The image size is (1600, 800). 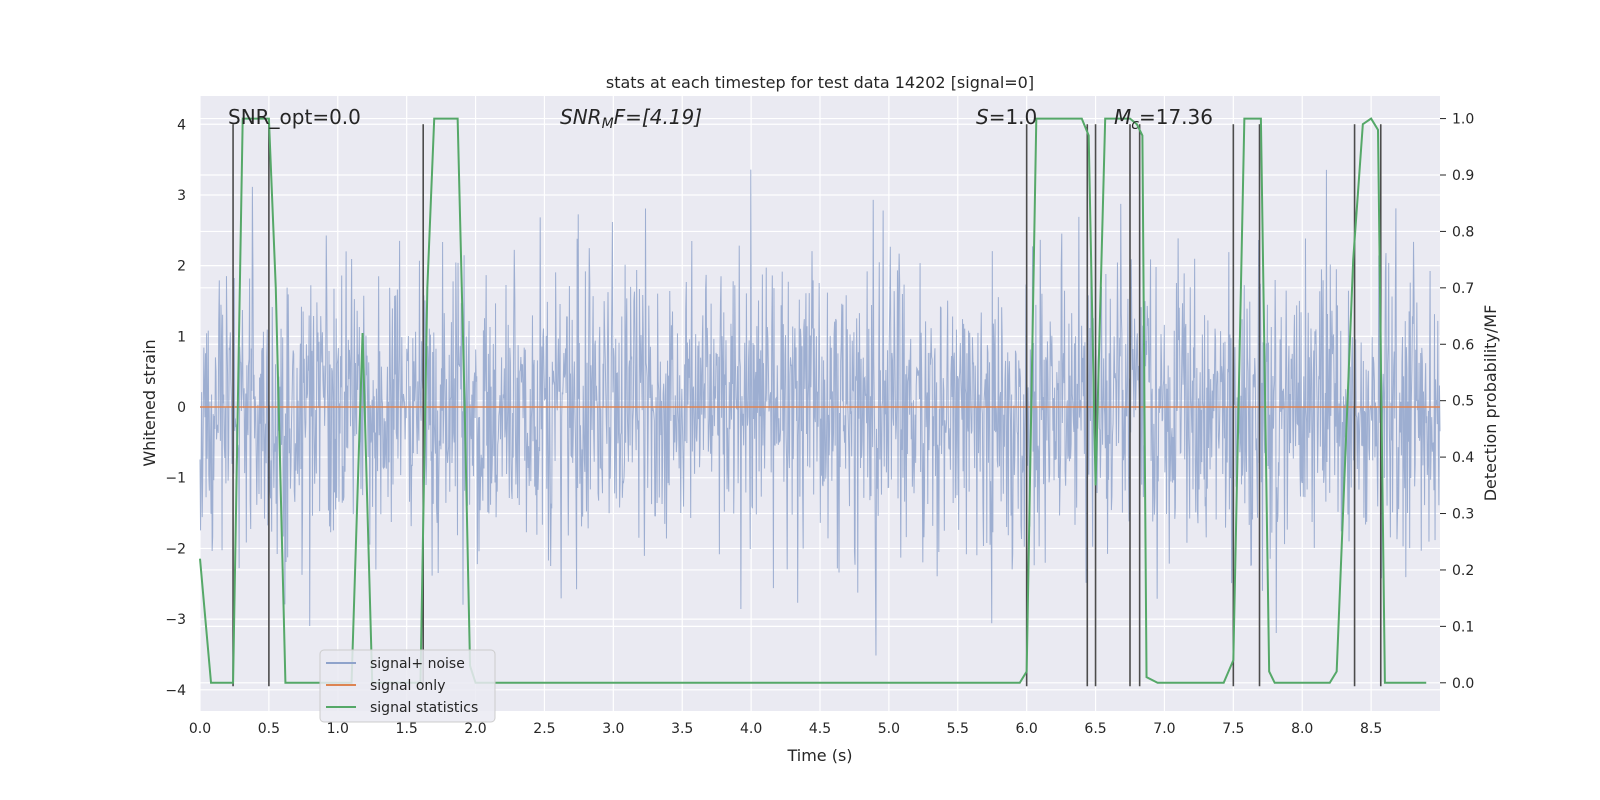 What do you see at coordinates (175, 691) in the screenshot?
I see `y-tick-label: −4` at bounding box center [175, 691].